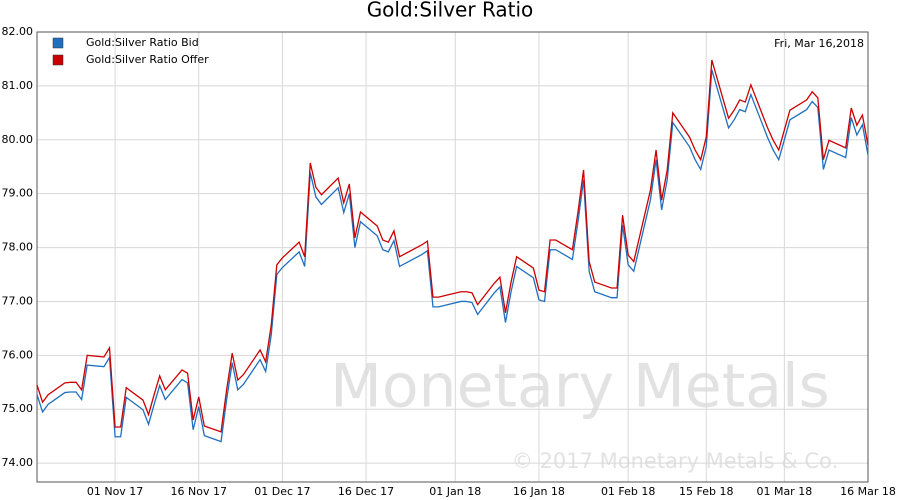 The height and width of the screenshot is (500, 900). Describe the element at coordinates (784, 491) in the screenshot. I see `x-tick-label: 01 Mar 18` at that location.